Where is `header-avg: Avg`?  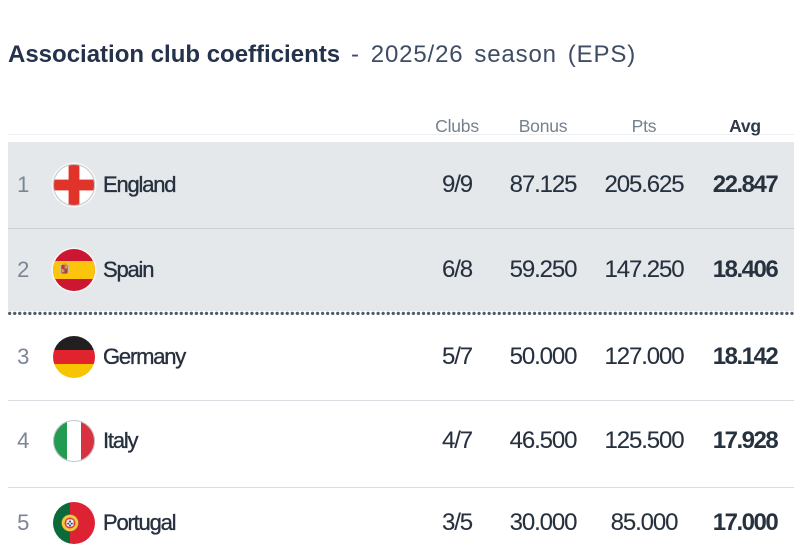 header-avg: Avg is located at coordinates (745, 125).